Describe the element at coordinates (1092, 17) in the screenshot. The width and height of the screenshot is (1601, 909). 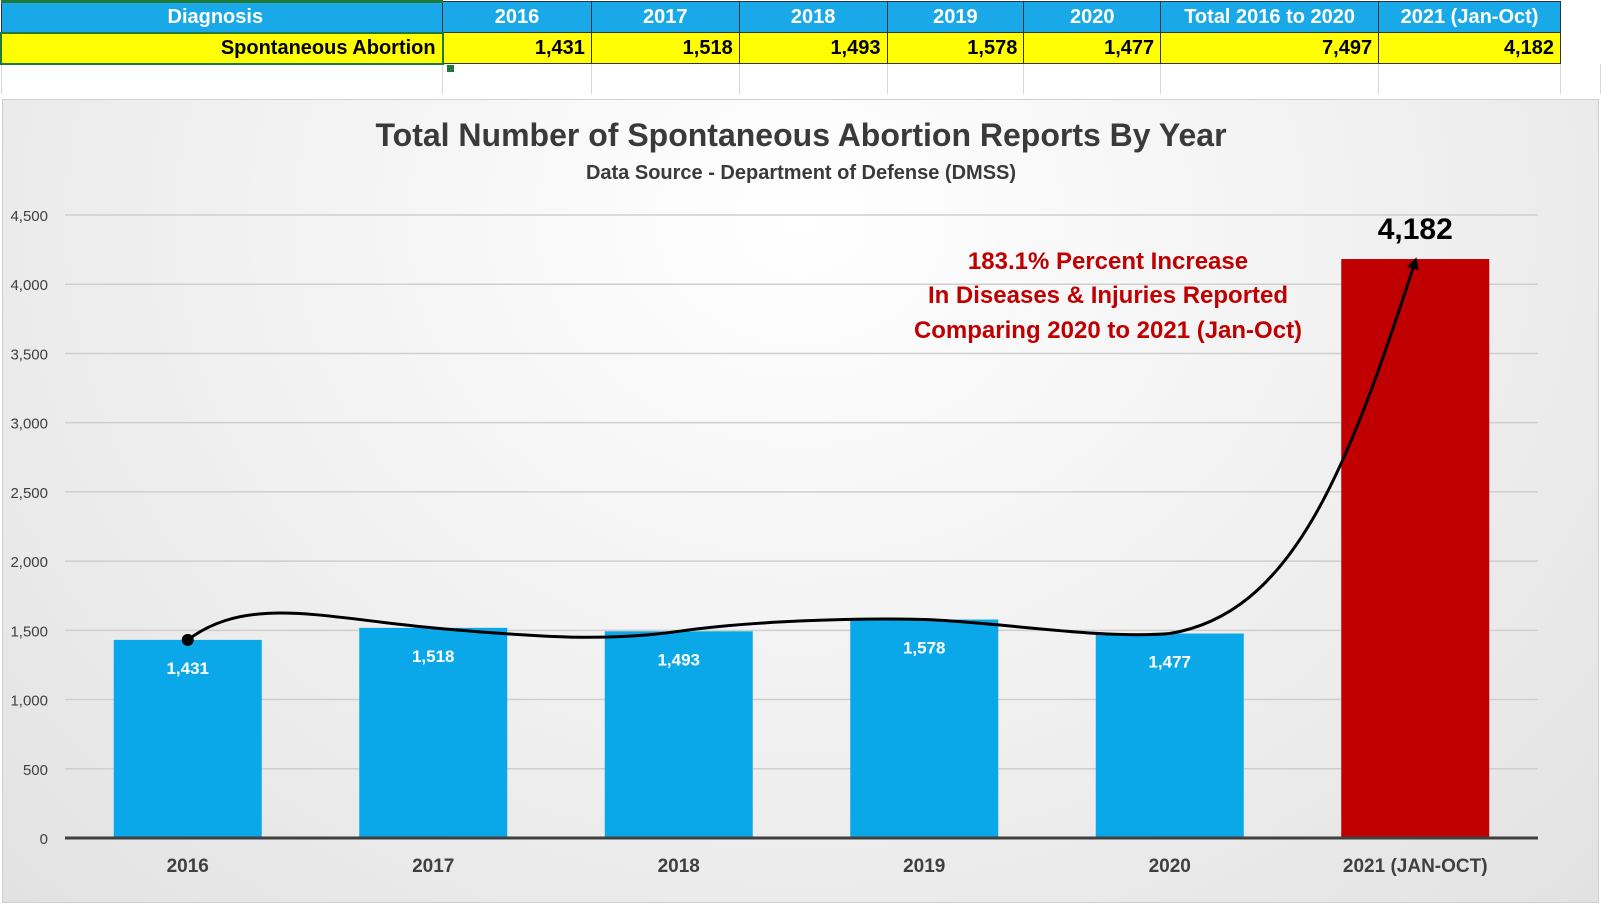
I see `header-cell-2020: 2020` at that location.